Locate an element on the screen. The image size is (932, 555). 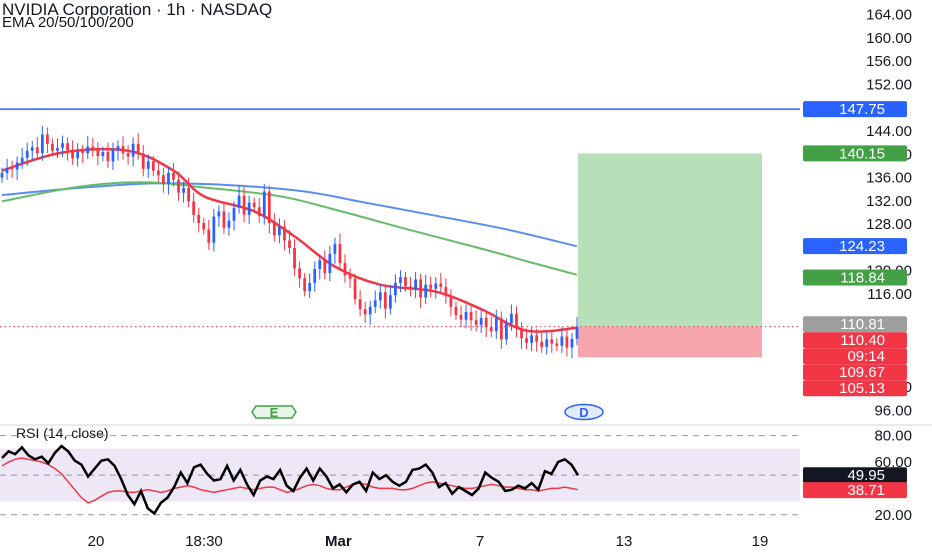
time-tick-label: 19 is located at coordinates (760, 541).